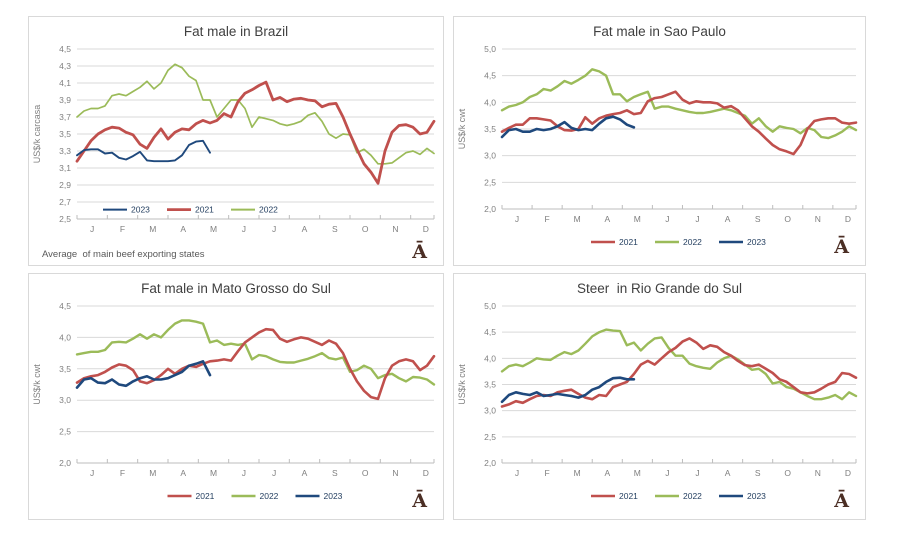 The width and height of the screenshot is (906, 556). What do you see at coordinates (65, 100) in the screenshot?
I see `svg-text: 3,9` at bounding box center [65, 100].